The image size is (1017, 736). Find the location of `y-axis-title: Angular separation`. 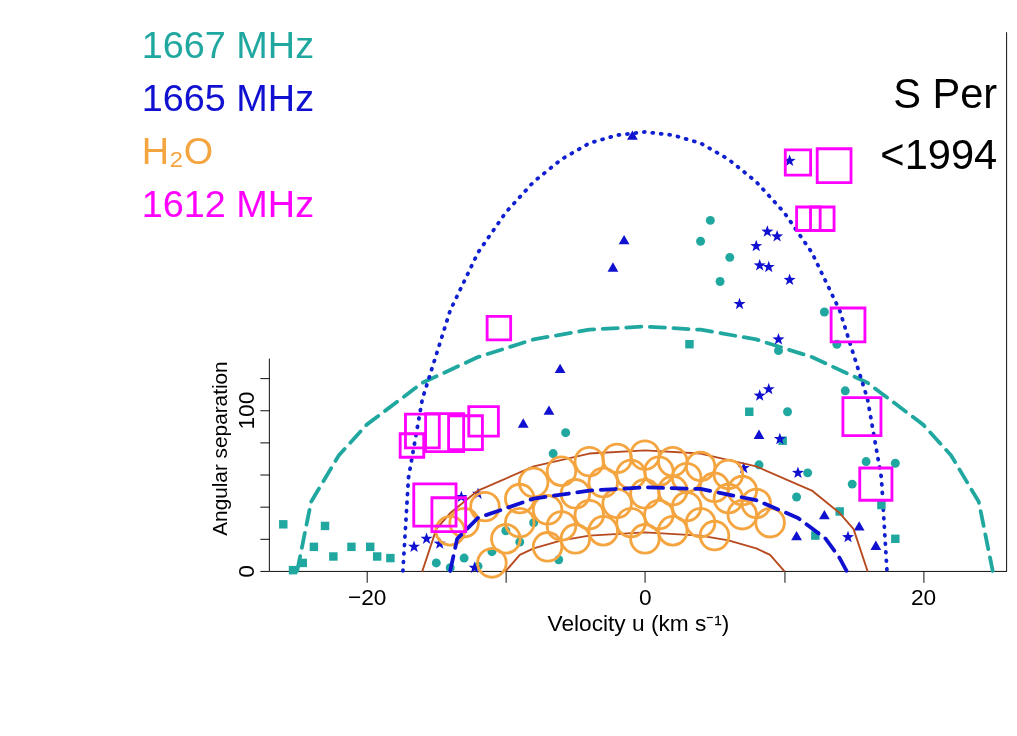

y-axis-title: Angular separation is located at coordinates (220, 448).